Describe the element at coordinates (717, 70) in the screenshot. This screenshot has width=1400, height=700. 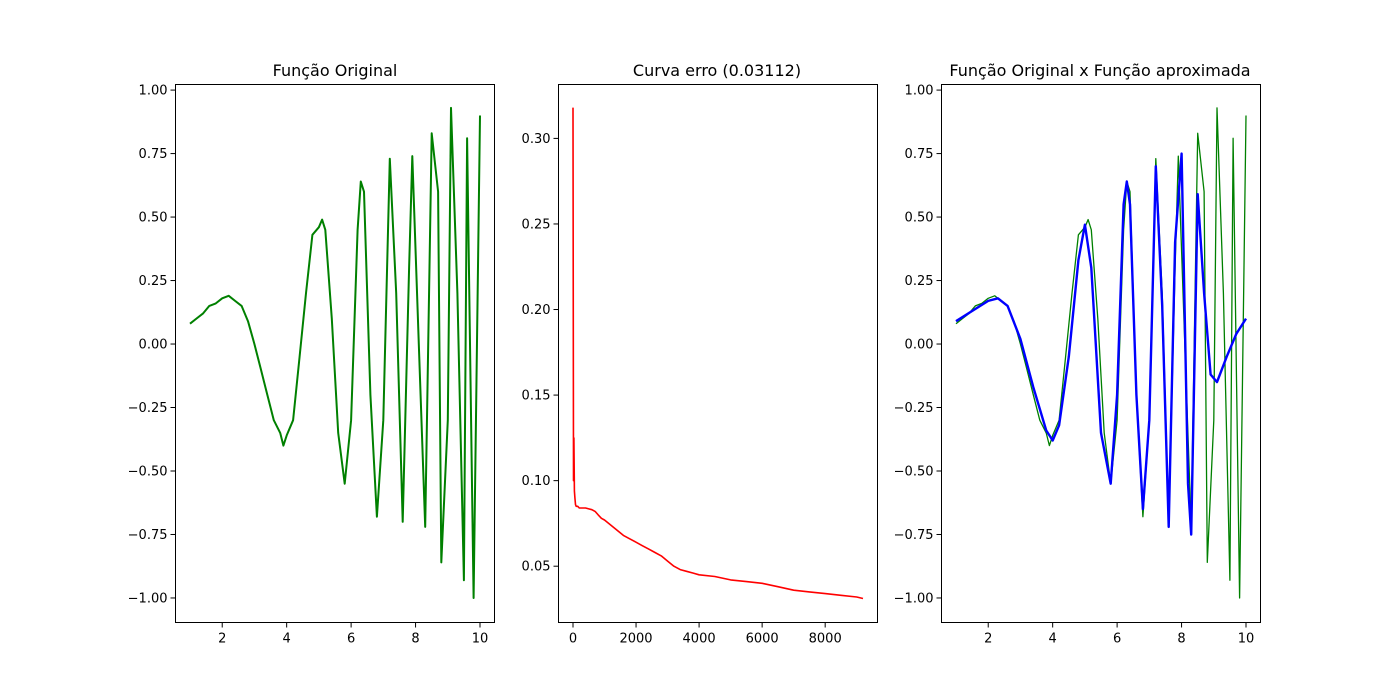
I see `chart-title: Curva erro (0.03112)` at that location.